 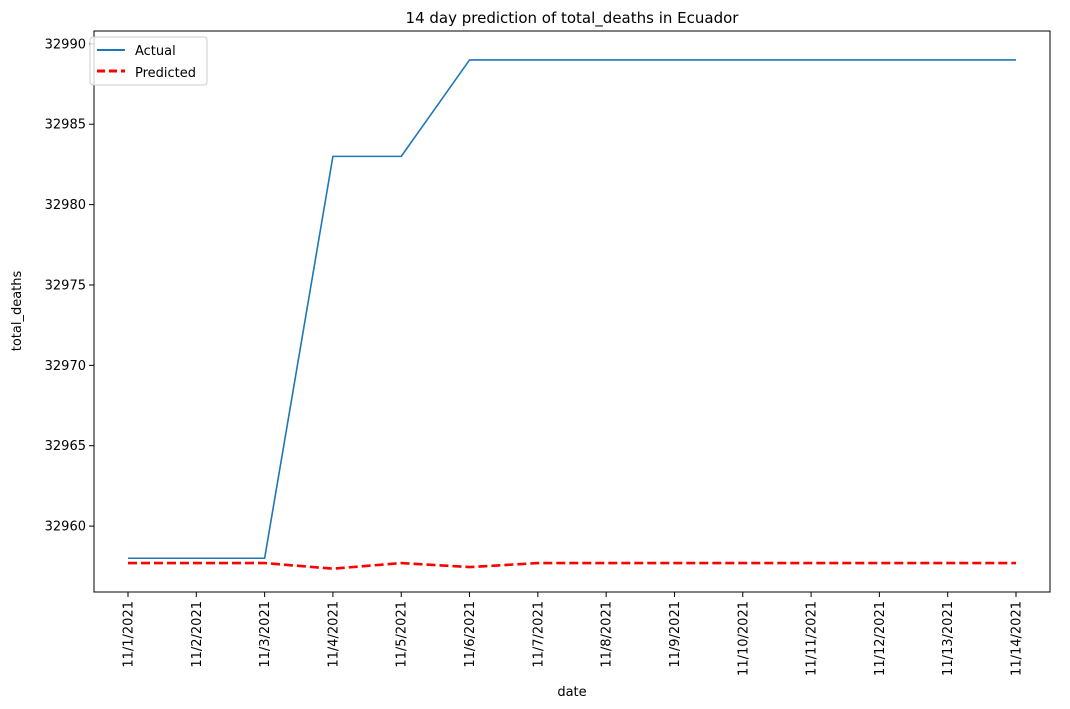 I want to click on x-tick-label: 11/13/2021, so click(x=948, y=638).